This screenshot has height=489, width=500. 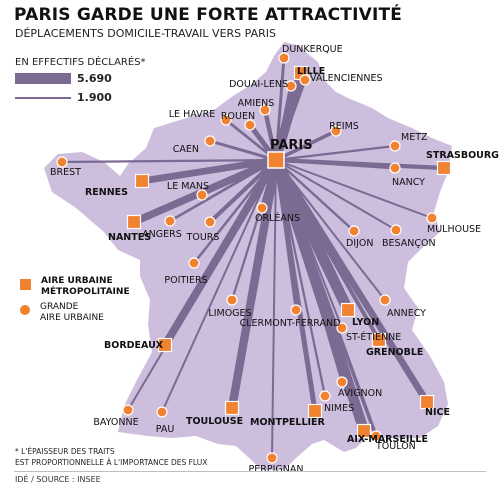 I want to click on city-label-bayonne: BAYONNE, so click(x=115, y=422).